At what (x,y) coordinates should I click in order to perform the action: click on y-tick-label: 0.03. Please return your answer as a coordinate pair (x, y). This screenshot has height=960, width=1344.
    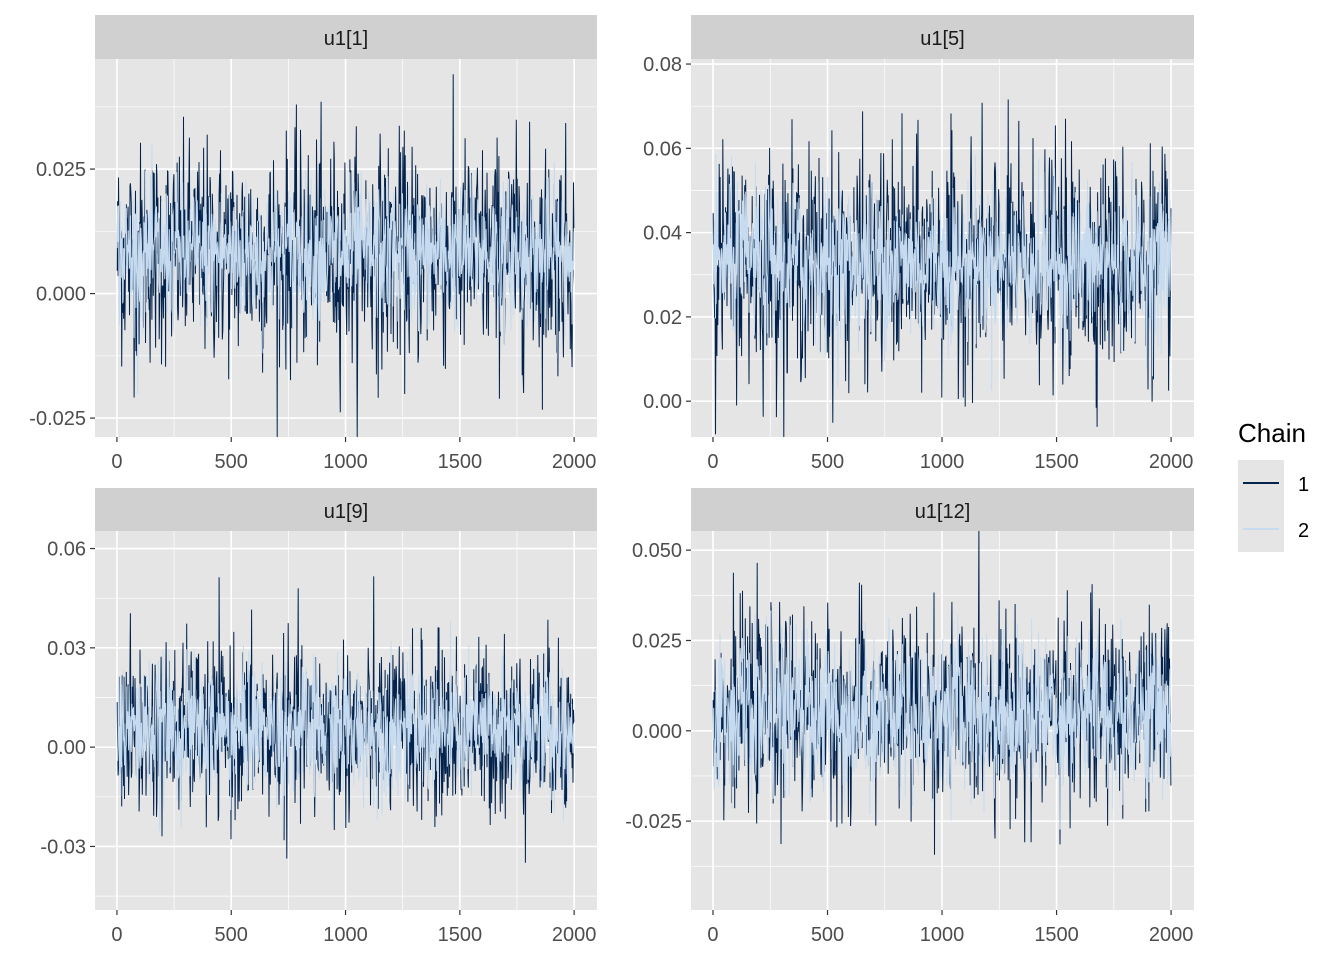
    Looking at the image, I should click on (66, 649).